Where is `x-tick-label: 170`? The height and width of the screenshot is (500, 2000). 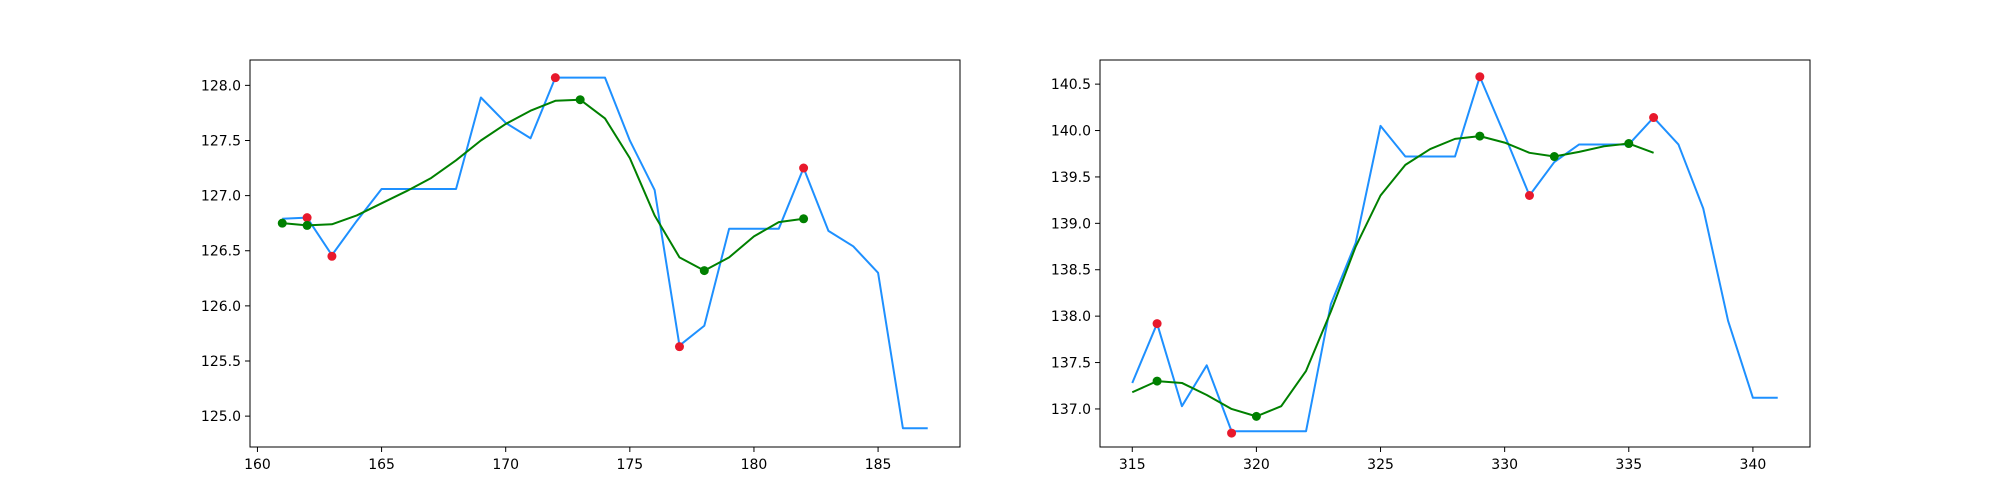
x-tick-label: 170 is located at coordinates (505, 465).